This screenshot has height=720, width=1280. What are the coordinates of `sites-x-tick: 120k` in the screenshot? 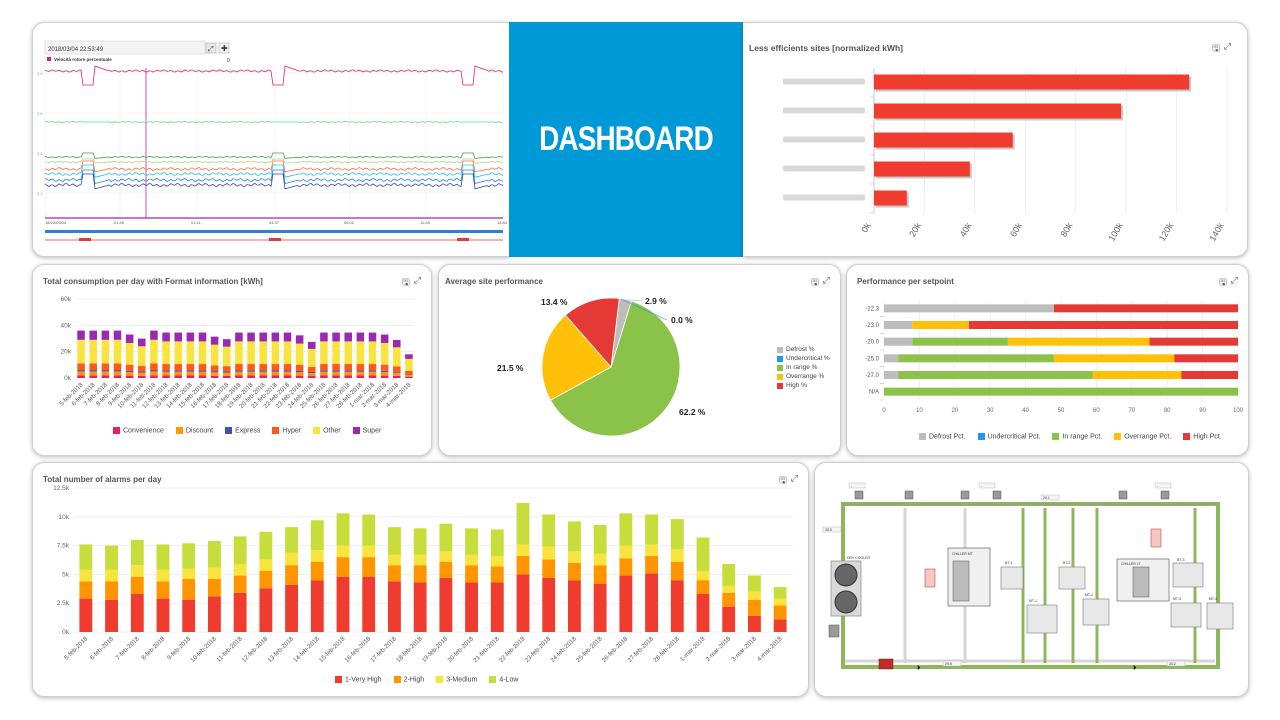 It's located at (1166, 232).